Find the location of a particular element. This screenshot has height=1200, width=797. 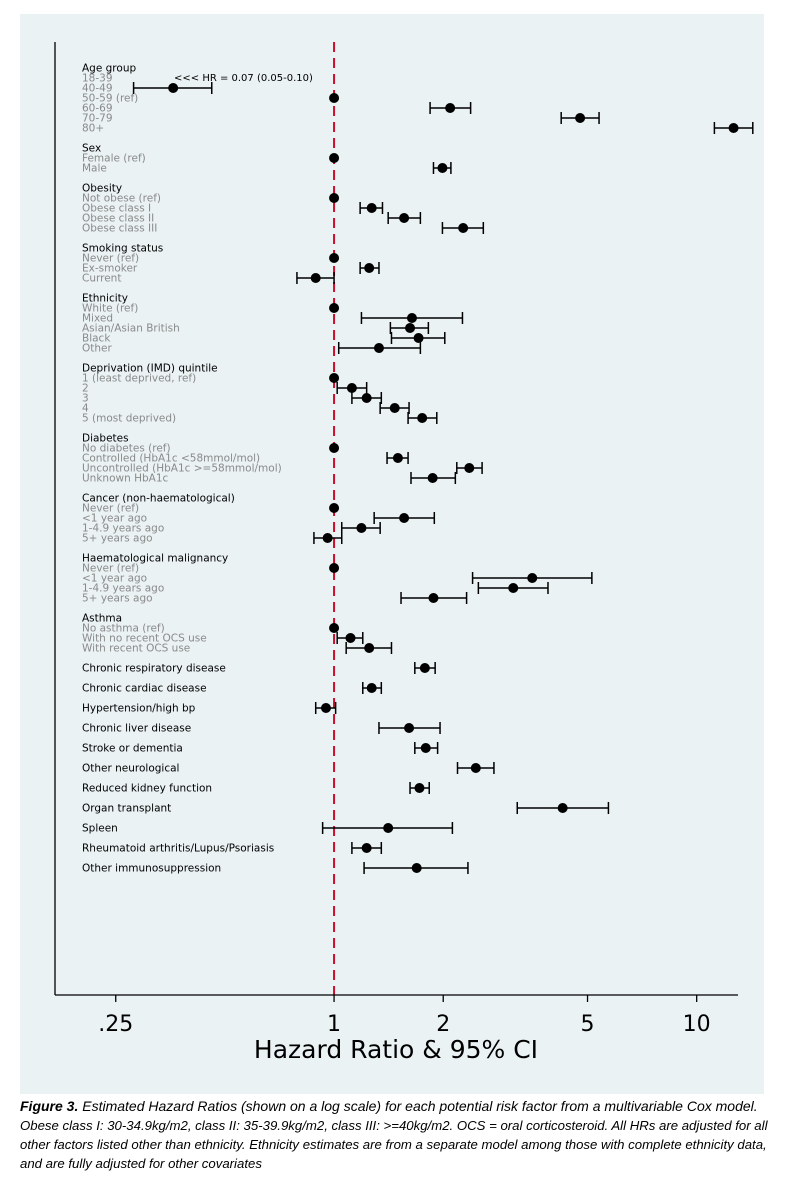

group-title: Deprivation (IMD) quintile is located at coordinates (150, 369).